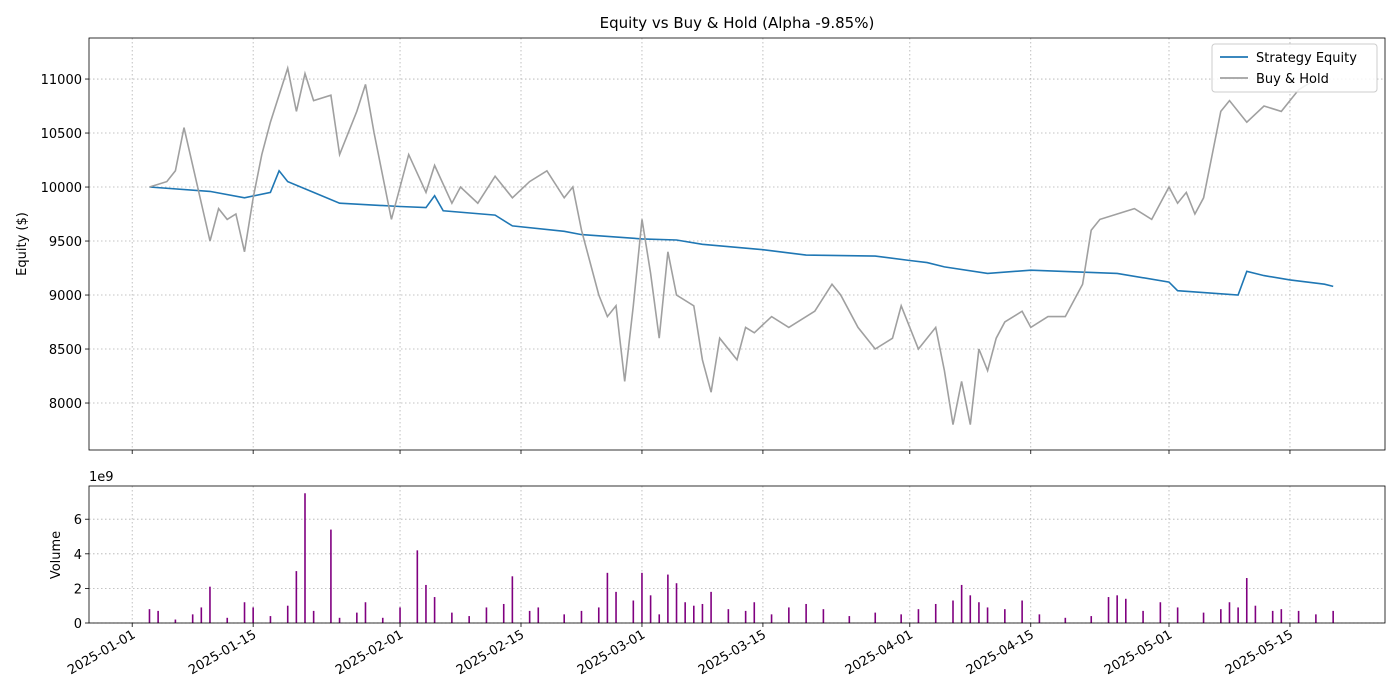  I want to click on x-tick-label: 2025-03-01, so click(611, 652).